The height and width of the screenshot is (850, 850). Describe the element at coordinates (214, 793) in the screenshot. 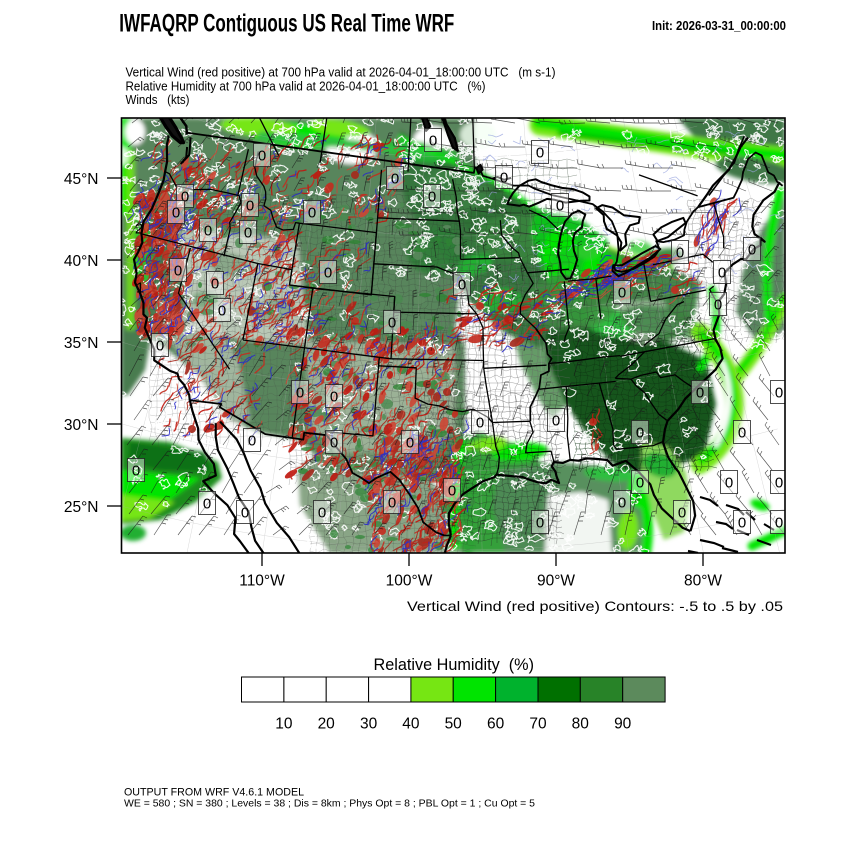

I see `svg-text: OUTPUT FROM WRF V4.6.1 MODEL` at that location.